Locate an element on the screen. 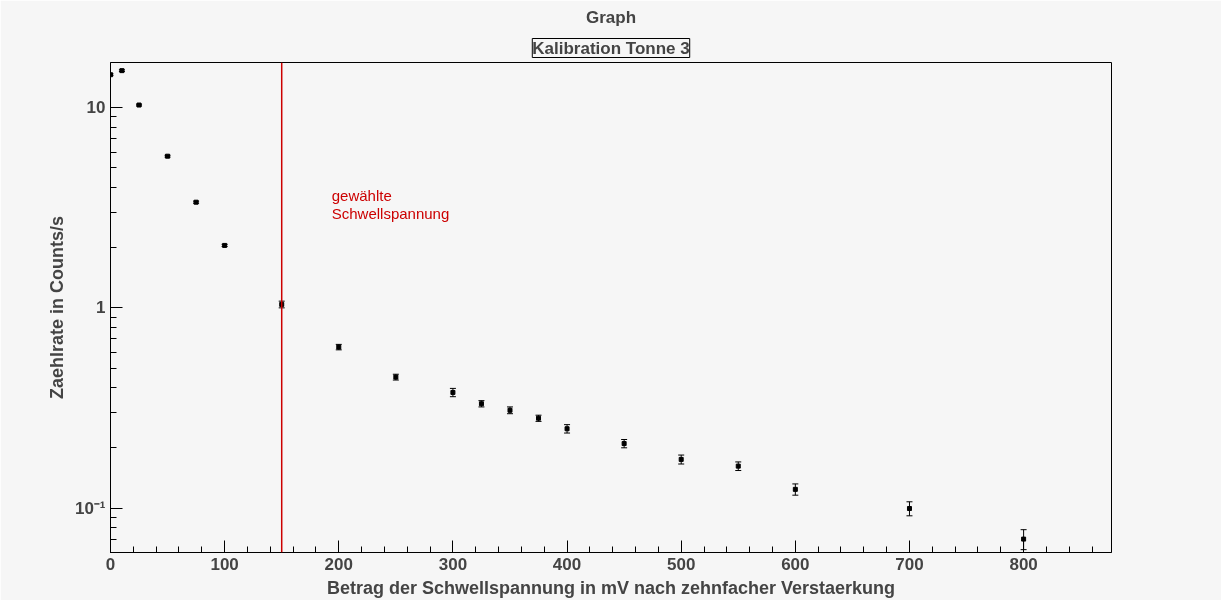 The width and height of the screenshot is (1221, 600). x-tick-label: 600 is located at coordinates (795, 564).